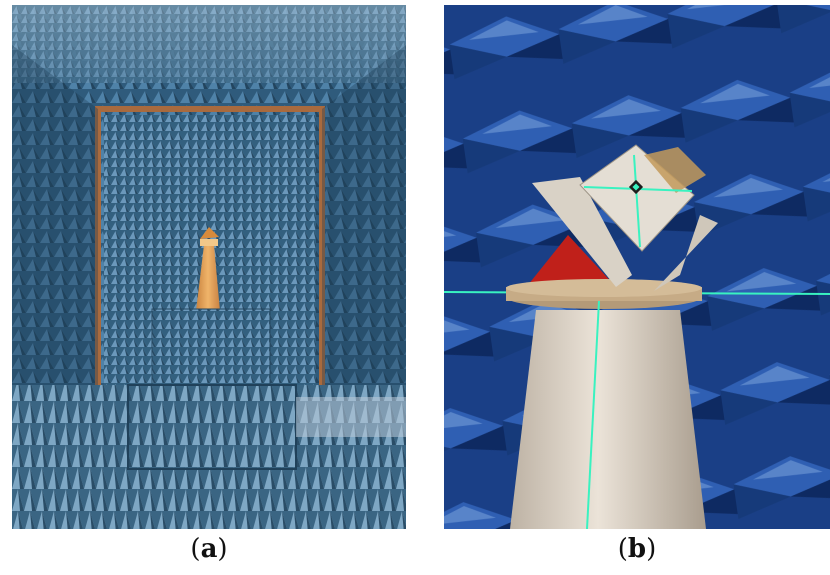  What do you see at coordinates (208, 278) in the screenshot?
I see `pedestal` at bounding box center [208, 278].